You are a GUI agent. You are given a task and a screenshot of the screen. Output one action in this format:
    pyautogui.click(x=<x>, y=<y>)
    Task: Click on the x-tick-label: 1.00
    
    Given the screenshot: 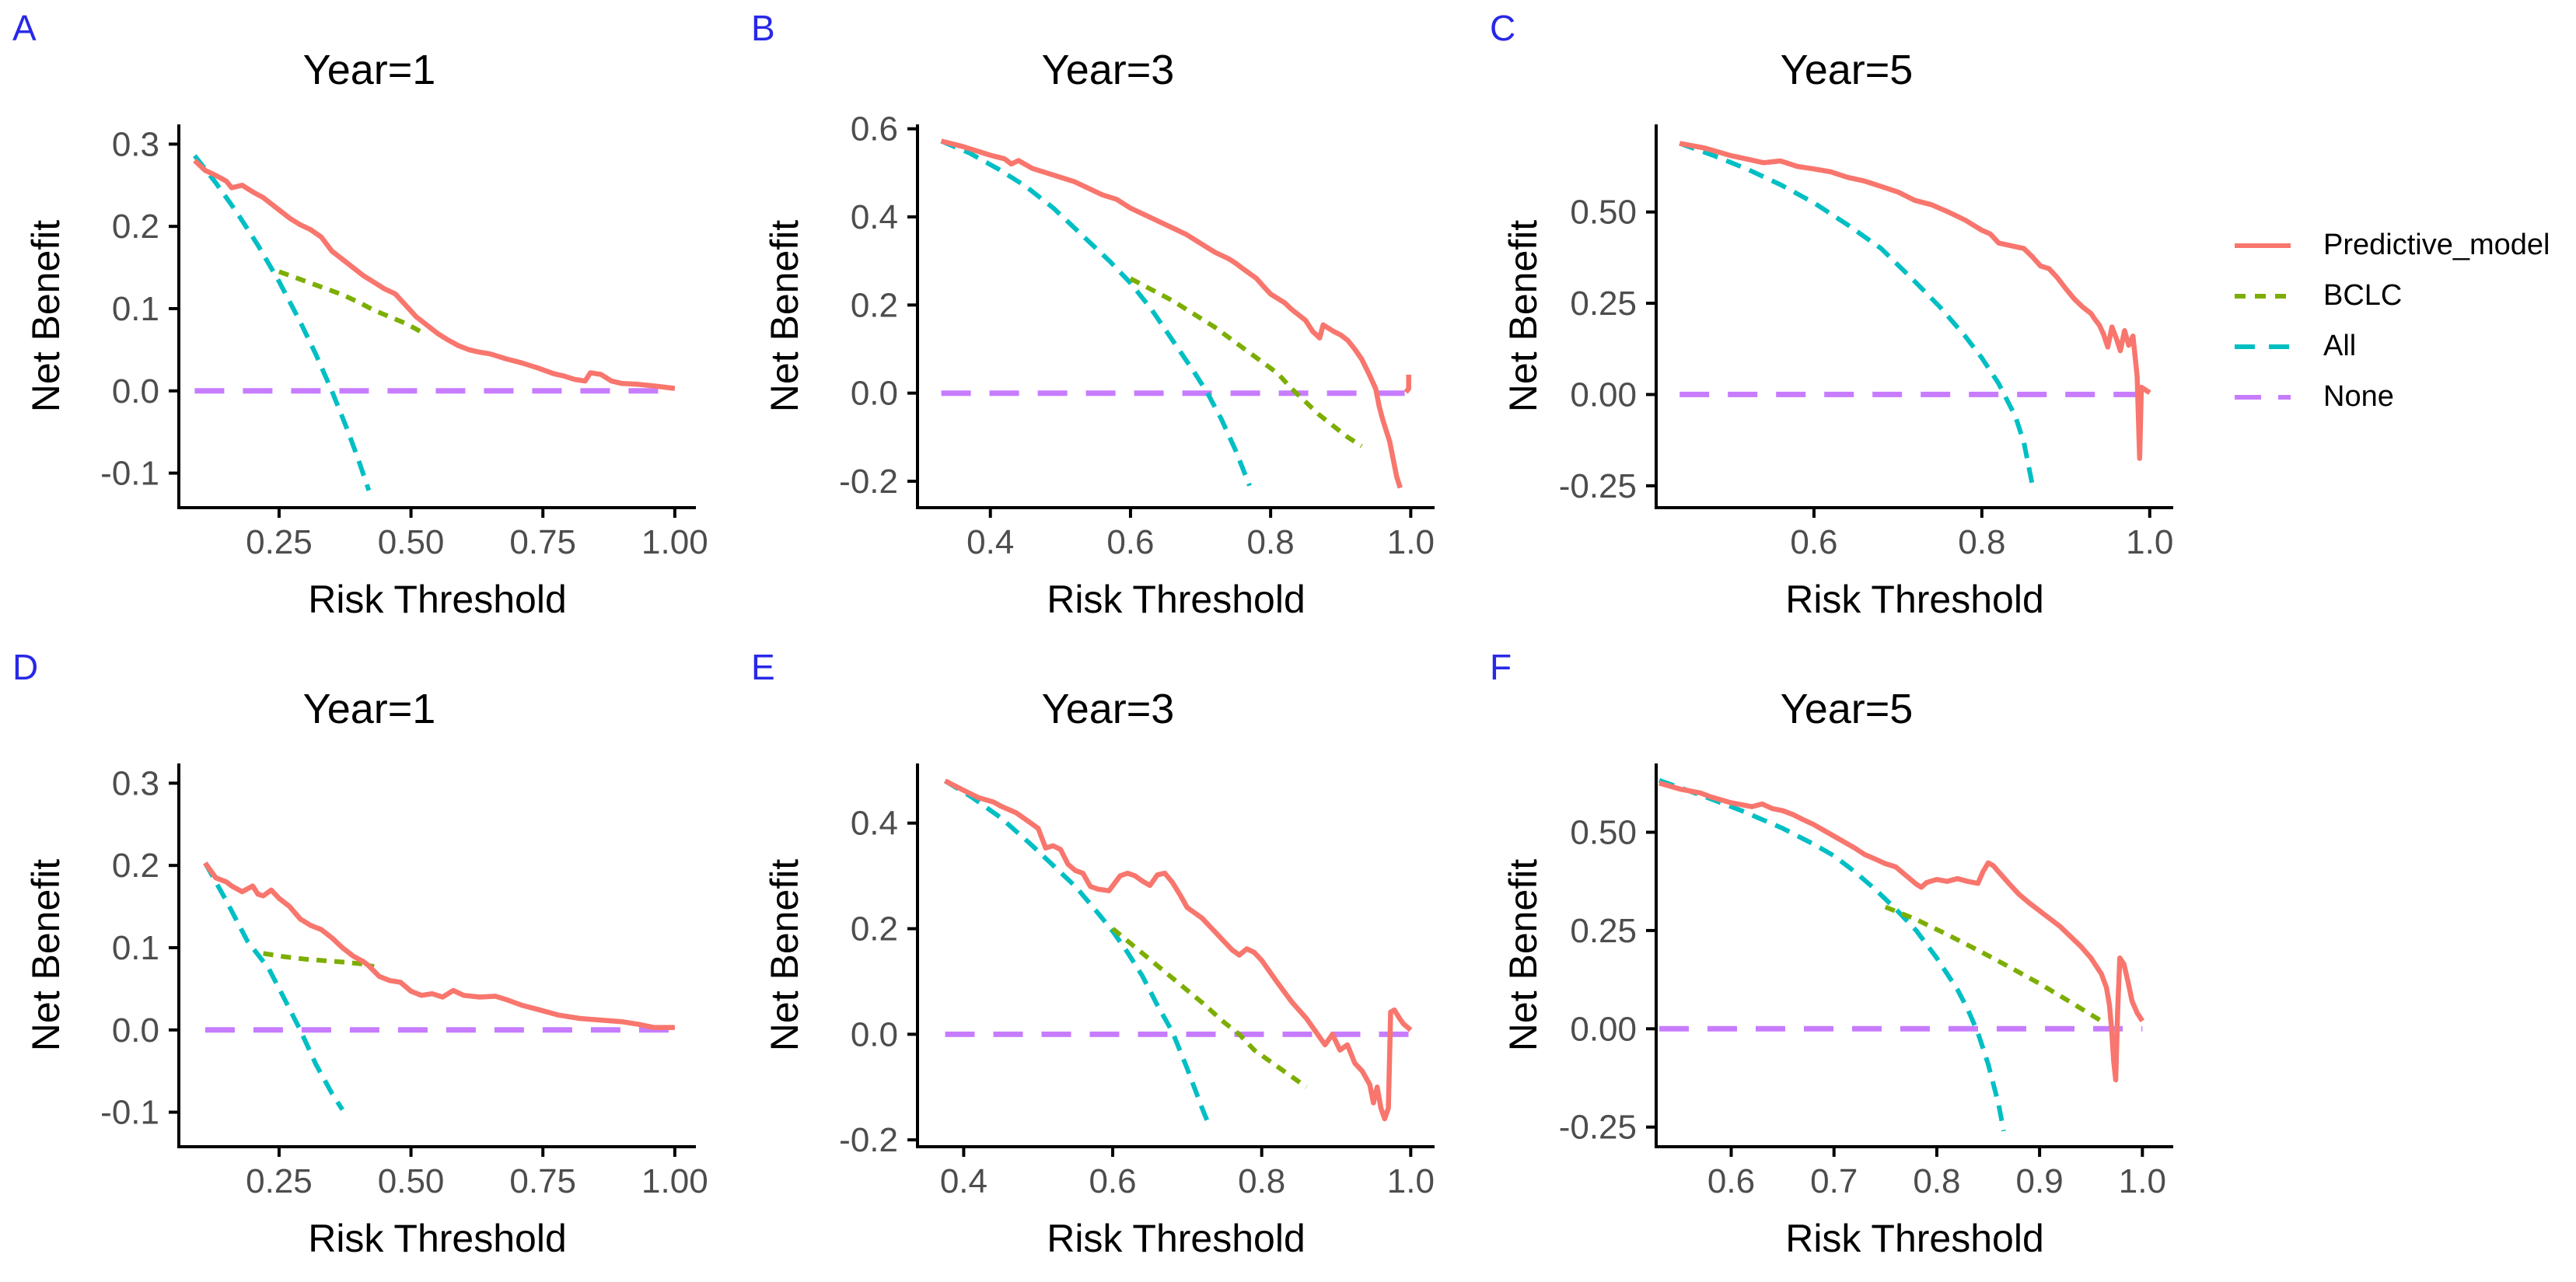 What is the action you would take?
    pyautogui.click(x=674, y=542)
    